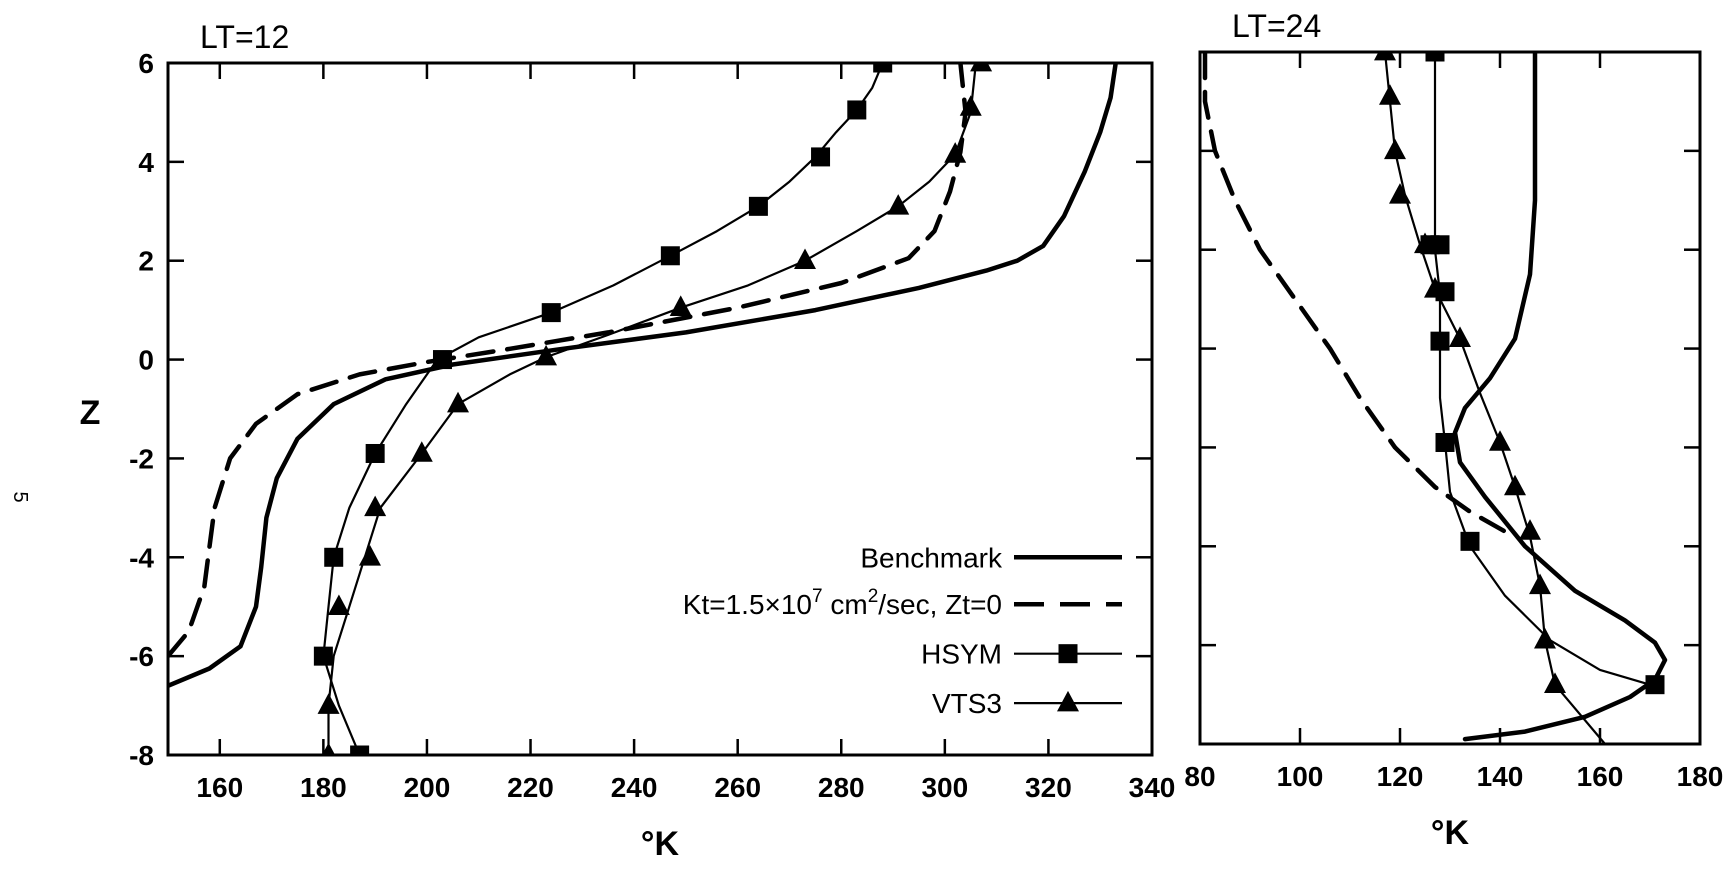 The height and width of the screenshot is (869, 1735). I want to click on x-tick-label: 340, so click(1152, 787).